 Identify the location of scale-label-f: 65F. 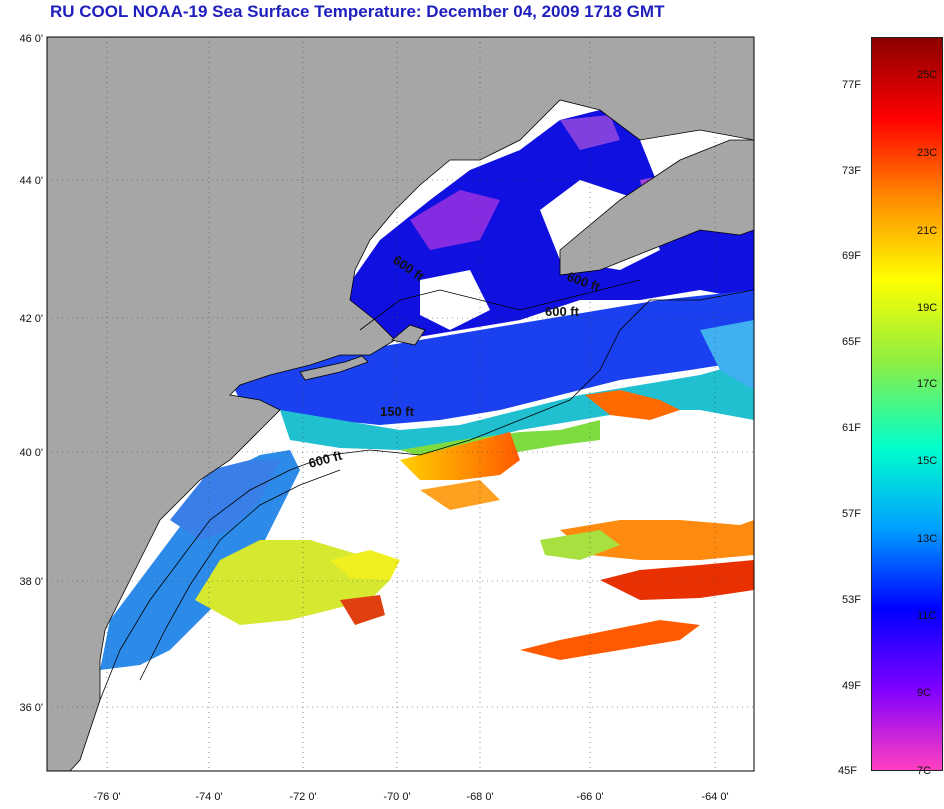
(851, 342).